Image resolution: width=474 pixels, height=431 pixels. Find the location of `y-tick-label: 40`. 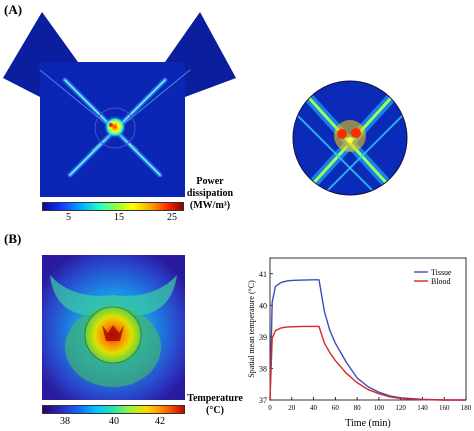

y-tick-label: 40 is located at coordinates (263, 305).